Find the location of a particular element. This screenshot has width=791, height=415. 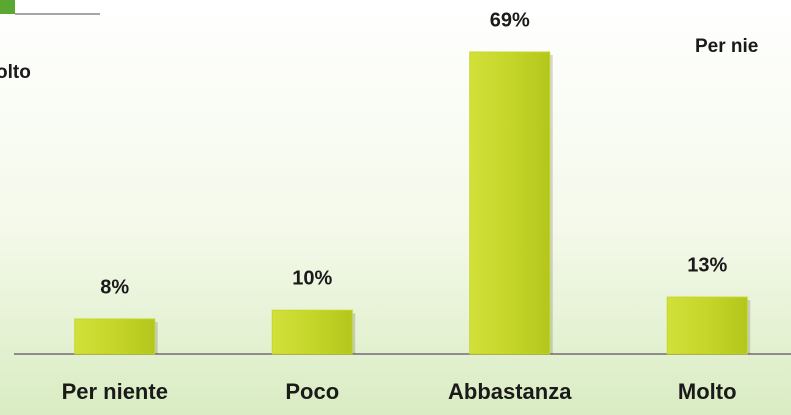

x-tick-label: Poco is located at coordinates (312, 391).